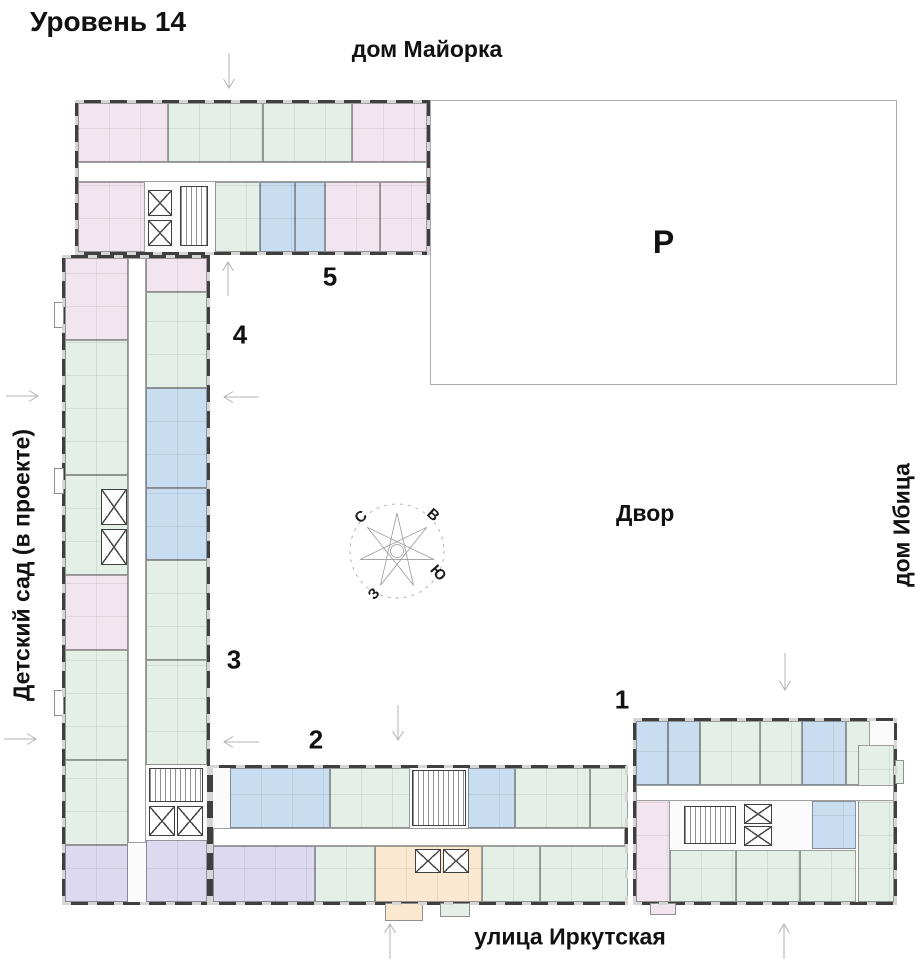 The image size is (920, 960). Describe the element at coordinates (330, 276) in the screenshot. I see `section-number: 5` at that location.